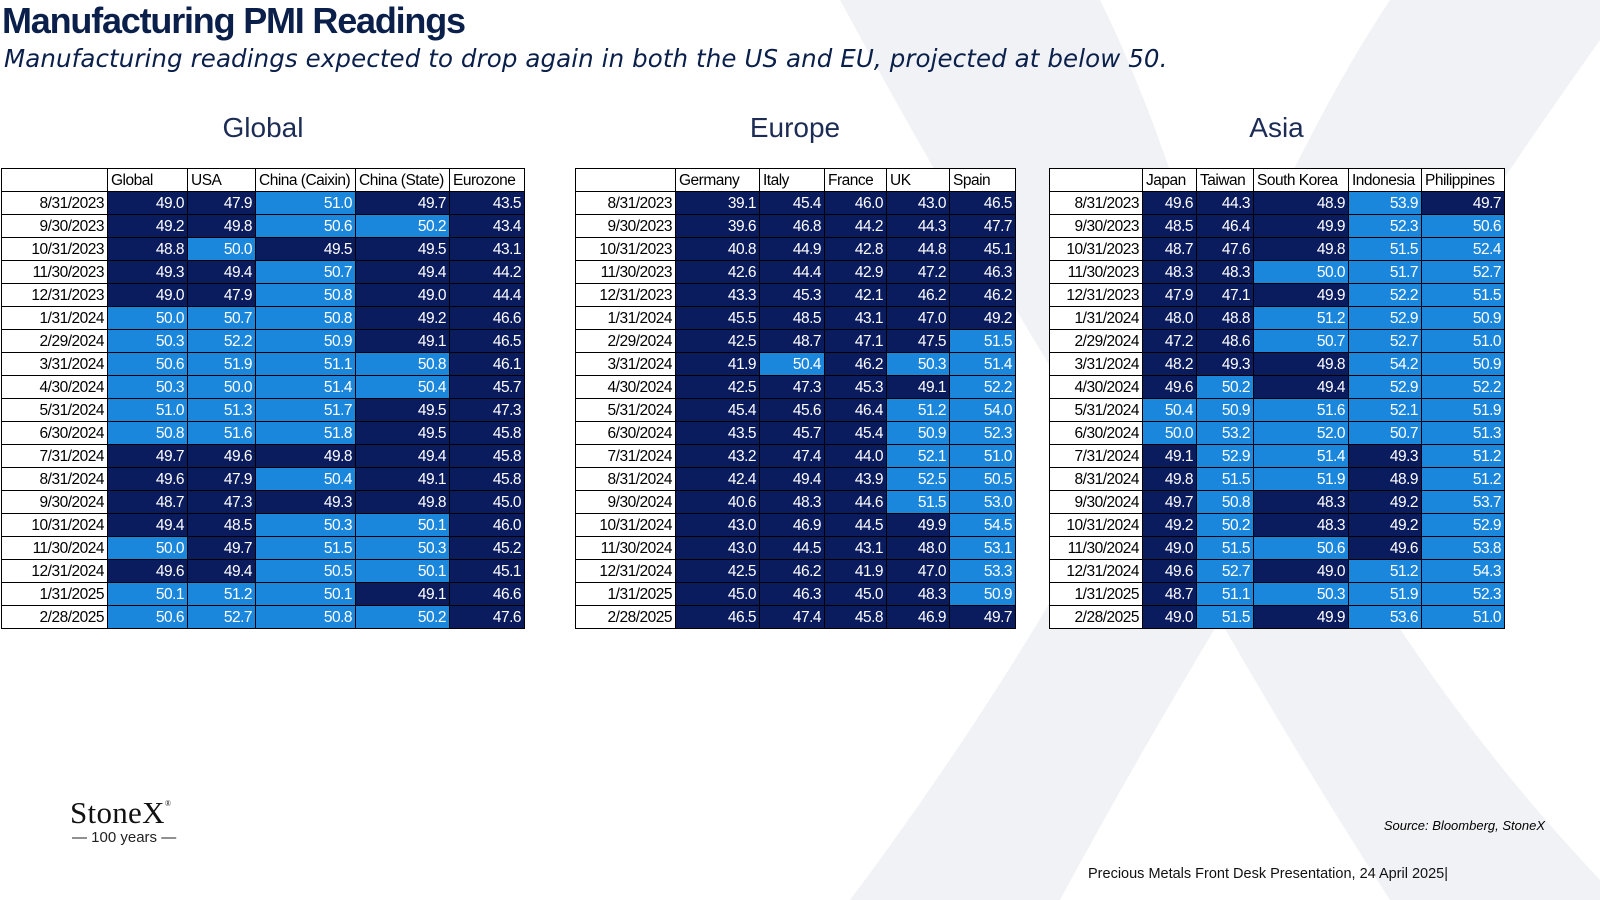  I want to click on row-date: 1/31/2025, so click(1096, 594).